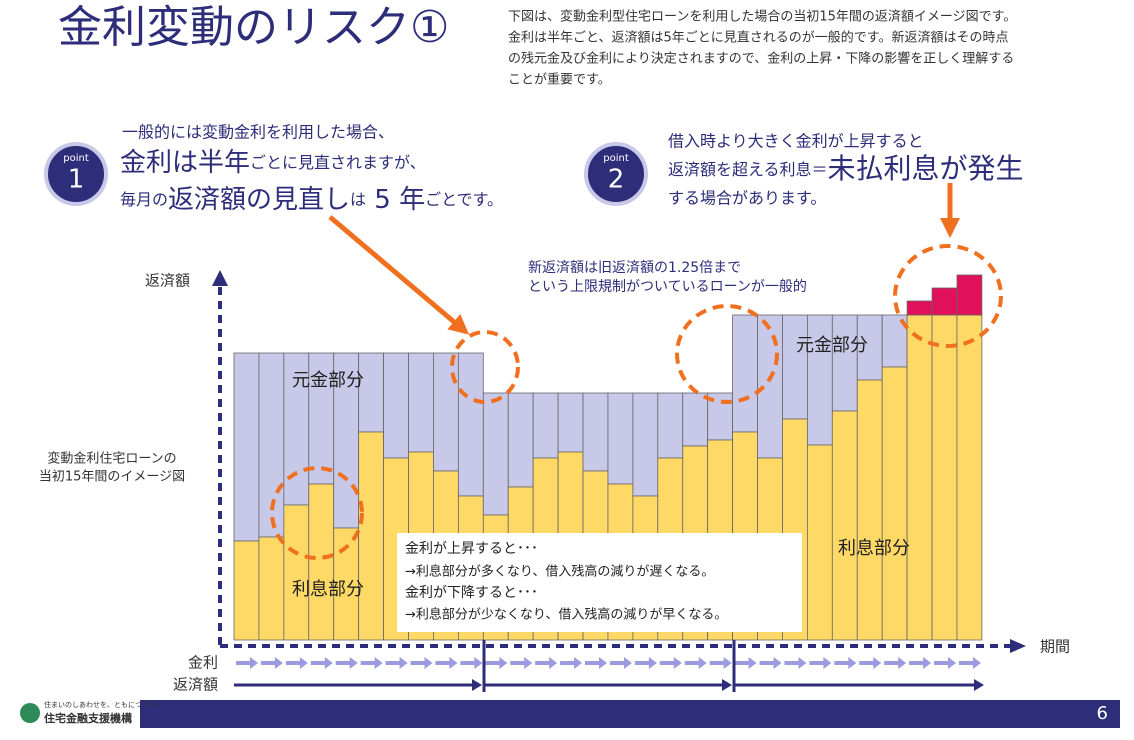 This screenshot has width=1134, height=740. Describe the element at coordinates (358, 199) in the screenshot. I see `text: は` at that location.